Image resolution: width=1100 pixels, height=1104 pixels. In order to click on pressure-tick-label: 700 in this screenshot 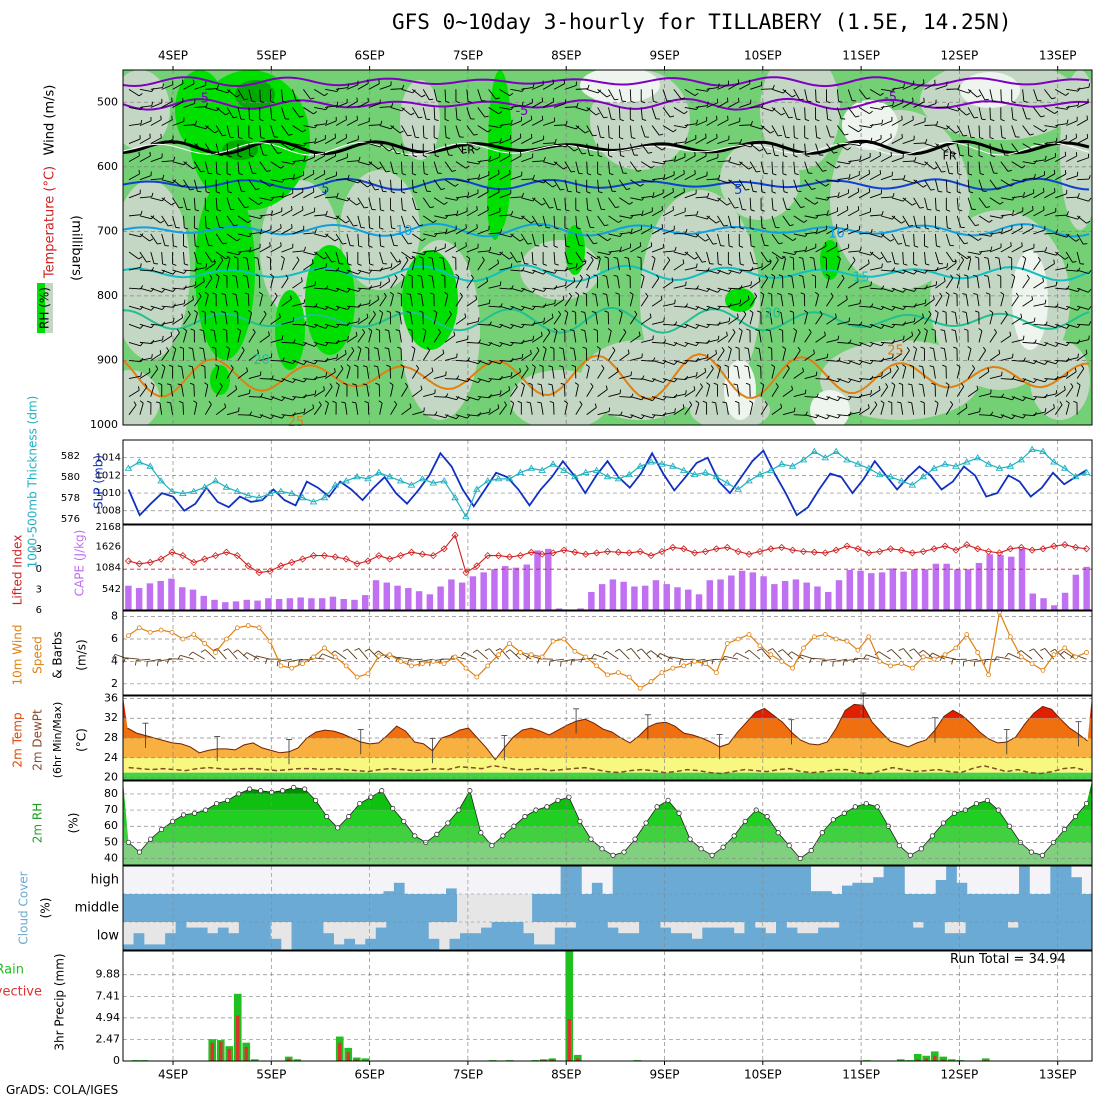, I will do `click(107, 230)`.